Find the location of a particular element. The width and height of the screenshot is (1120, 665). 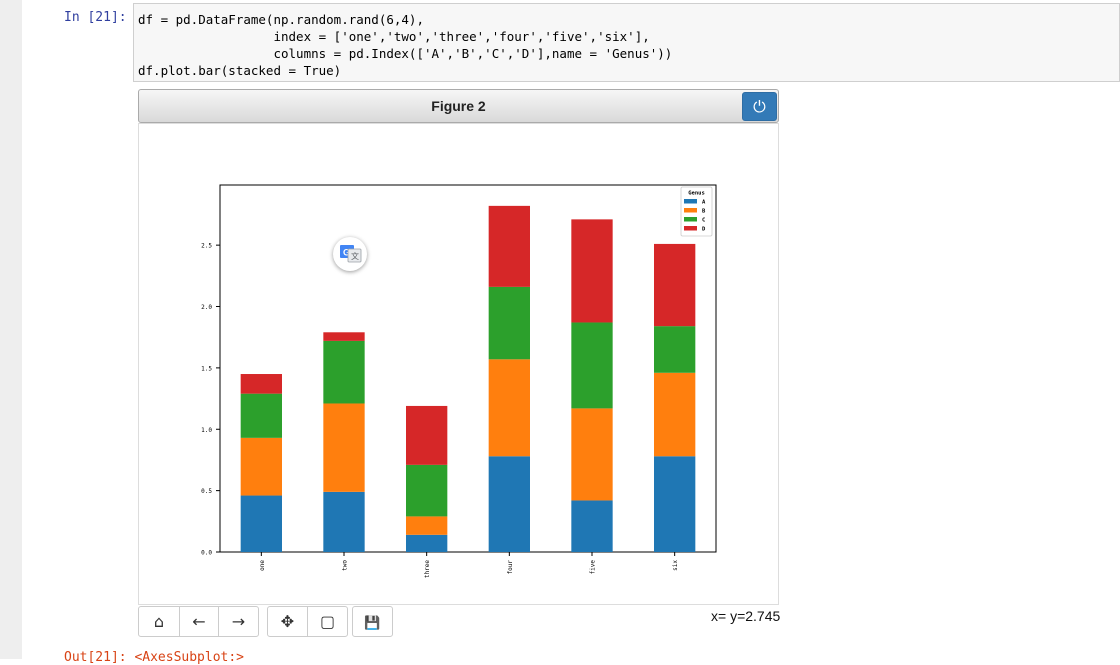

bar-C-six is located at coordinates (675, 349).